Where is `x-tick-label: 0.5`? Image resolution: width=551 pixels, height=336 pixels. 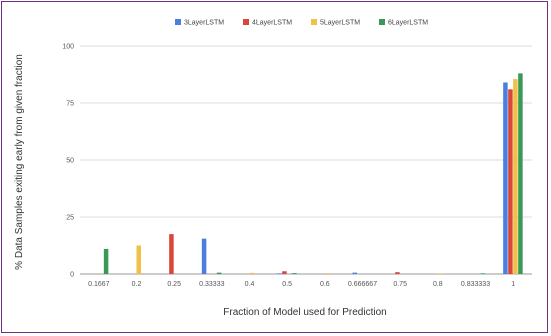 x-tick-label: 0.5 is located at coordinates (287, 284).